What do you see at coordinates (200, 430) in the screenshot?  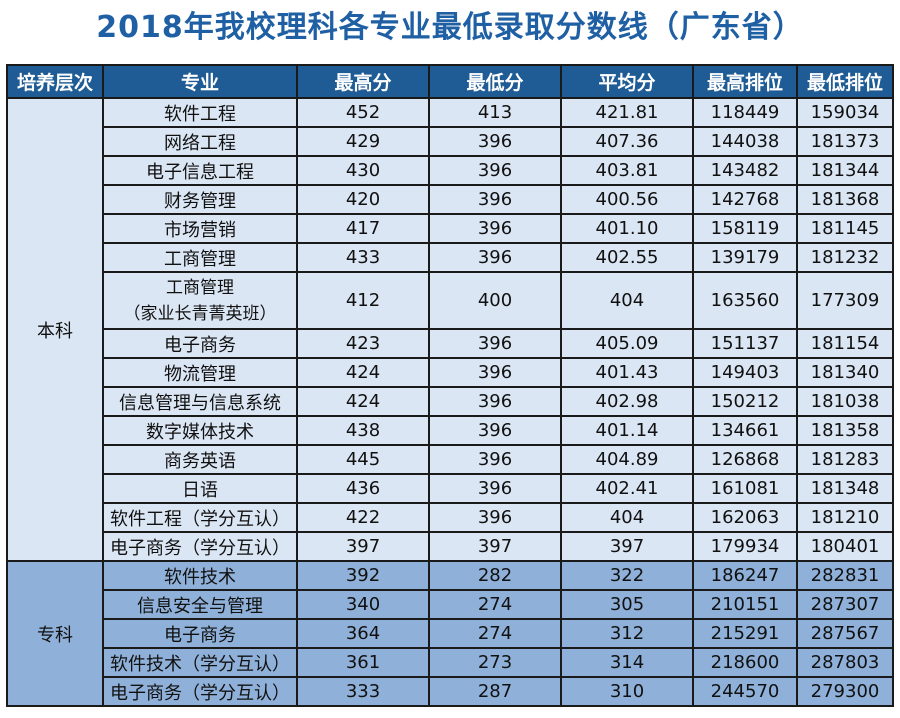 I see `major-cell: 数字媒体技术` at bounding box center [200, 430].